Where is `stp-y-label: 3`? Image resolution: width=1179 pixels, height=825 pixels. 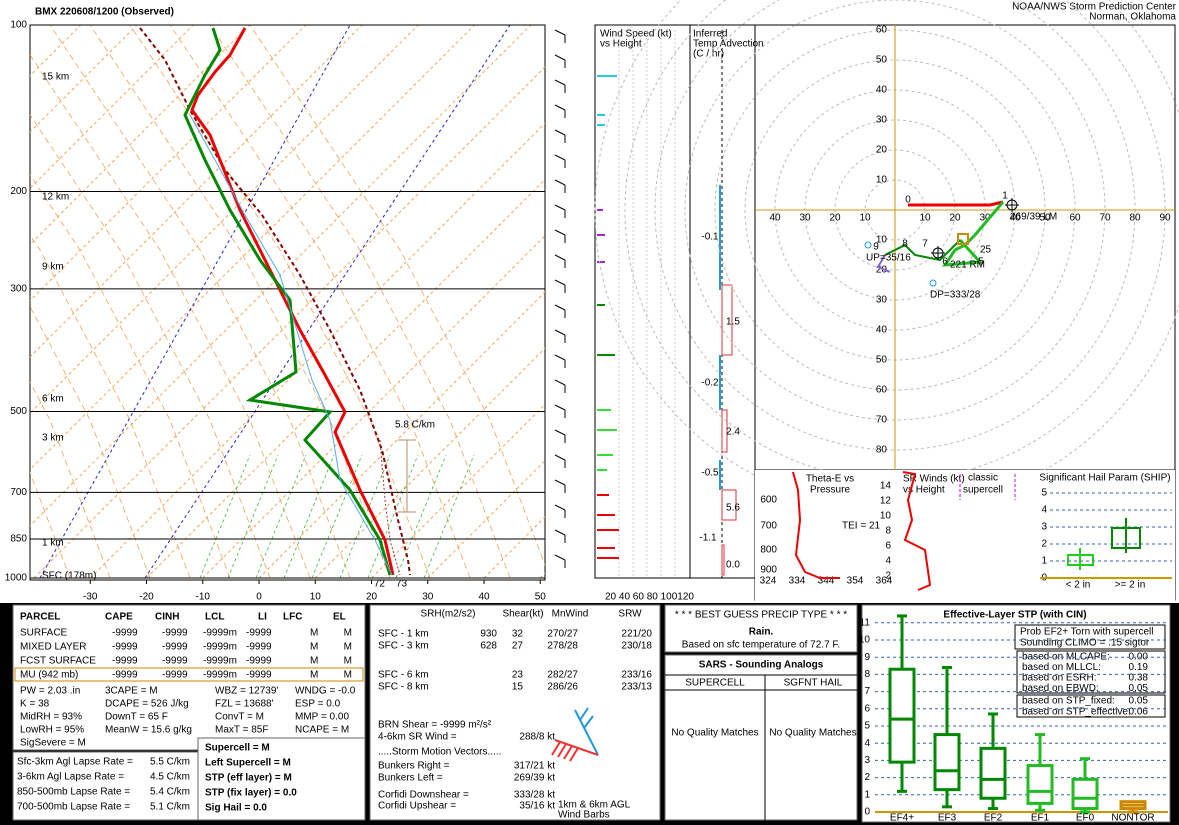 stp-y-label: 3 is located at coordinates (867, 760).